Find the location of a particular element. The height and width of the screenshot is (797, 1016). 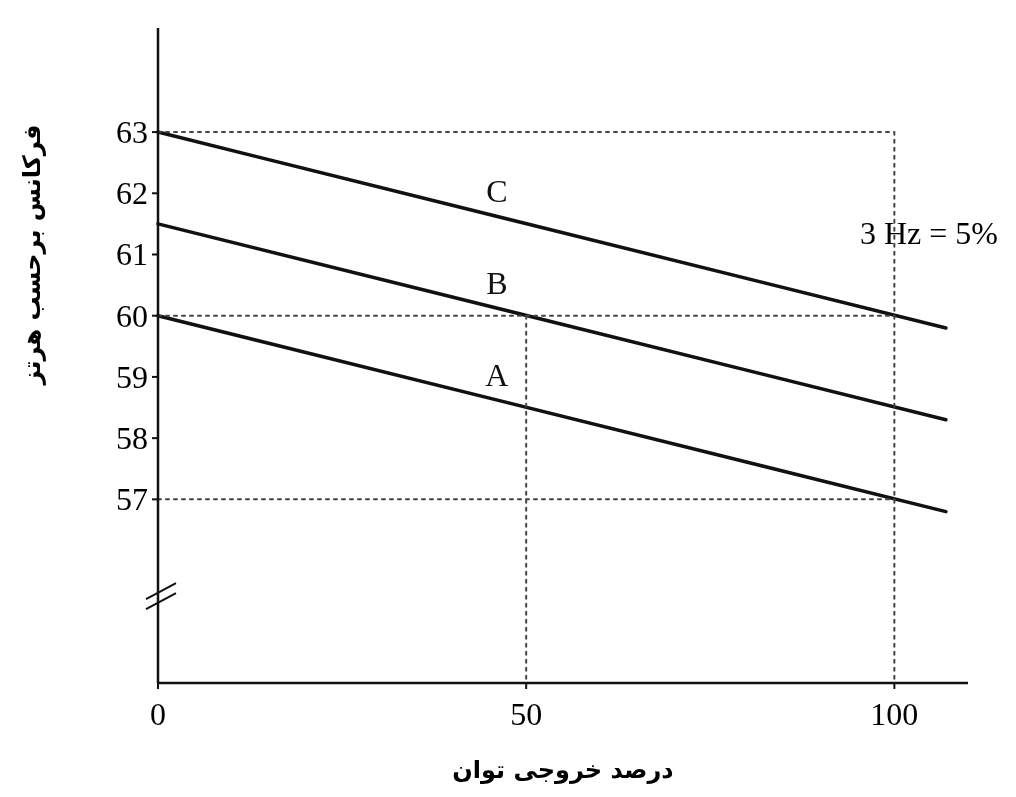

y-tick-label: 58 is located at coordinates (132, 438).